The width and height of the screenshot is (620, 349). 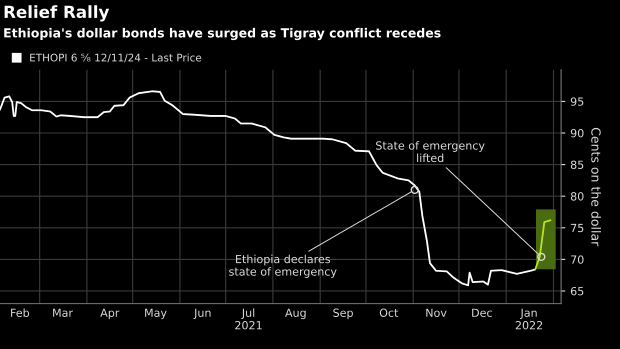 What do you see at coordinates (222, 34) in the screenshot?
I see `chart-subtitle: Ethiopia's dollar bonds have surged as Tigray conflict recedes` at bounding box center [222, 34].